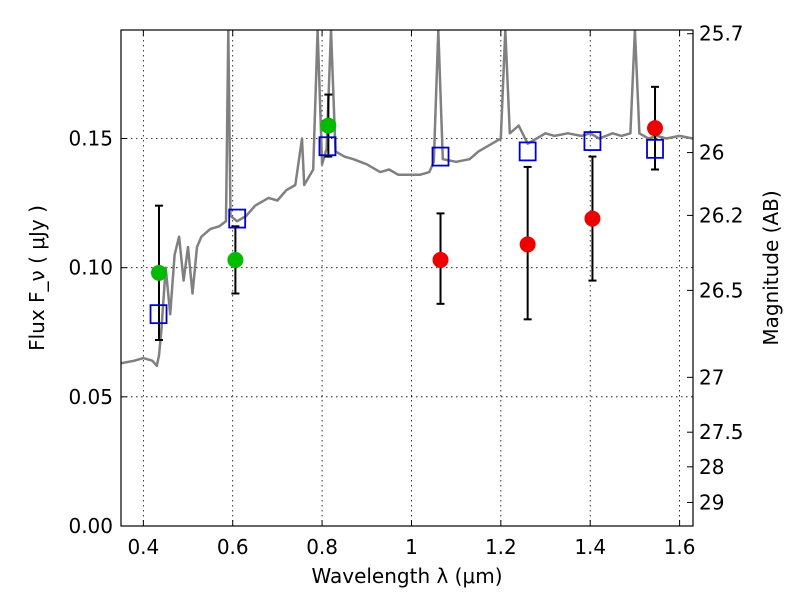 The width and height of the screenshot is (800, 600). What do you see at coordinates (90, 397) in the screenshot?
I see `y-tick-label: 0.05` at bounding box center [90, 397].